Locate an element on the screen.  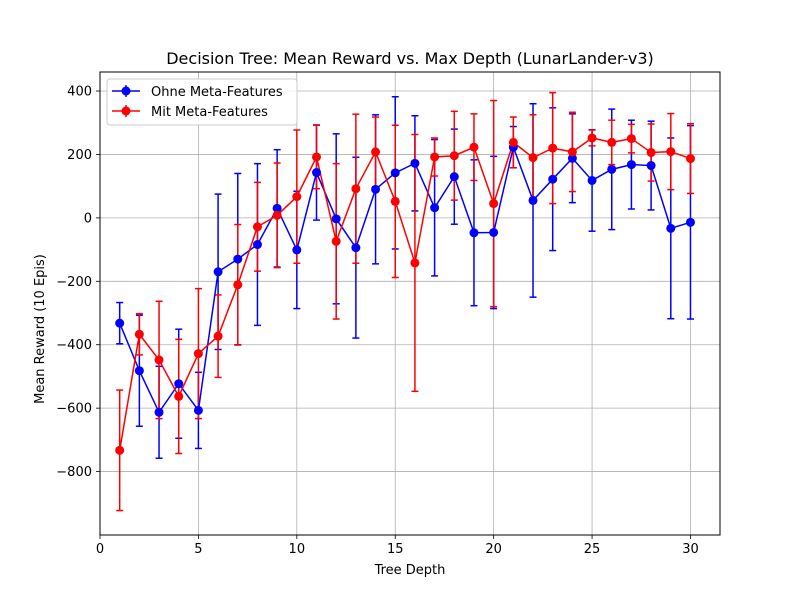
x-axis-label: Tree Depth is located at coordinates (410, 570).